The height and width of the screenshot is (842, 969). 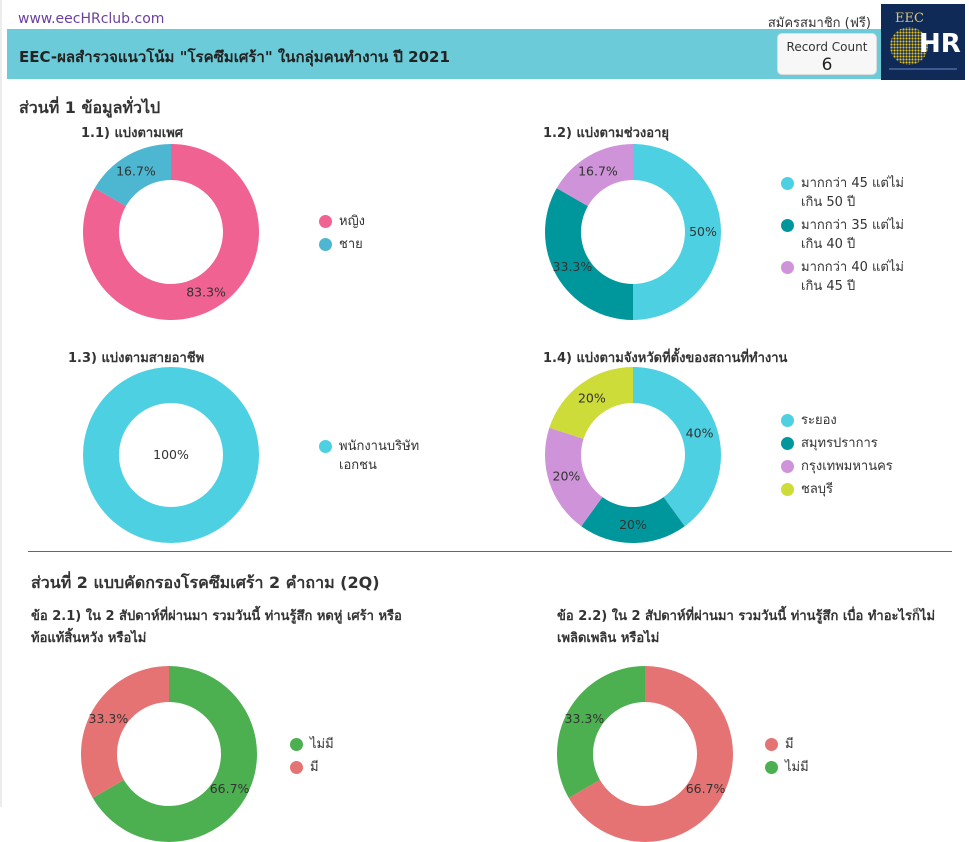 What do you see at coordinates (136, 358) in the screenshot?
I see `chart-1-3-title: 1.3) แบ่งตามสายอาชีพ` at bounding box center [136, 358].